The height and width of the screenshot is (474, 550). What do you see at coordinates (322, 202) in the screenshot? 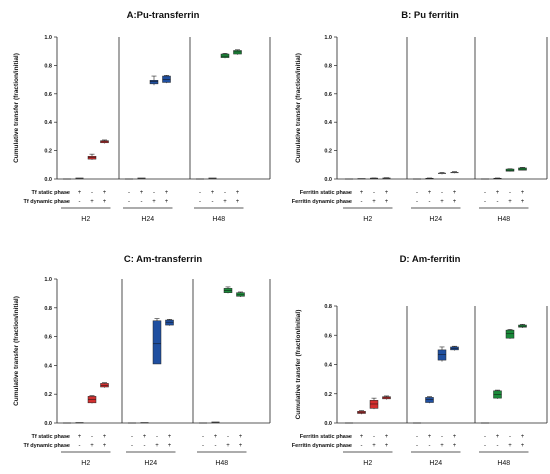
I see `row-label-dynamic: Ferritin dynamic phase` at bounding box center [322, 202].